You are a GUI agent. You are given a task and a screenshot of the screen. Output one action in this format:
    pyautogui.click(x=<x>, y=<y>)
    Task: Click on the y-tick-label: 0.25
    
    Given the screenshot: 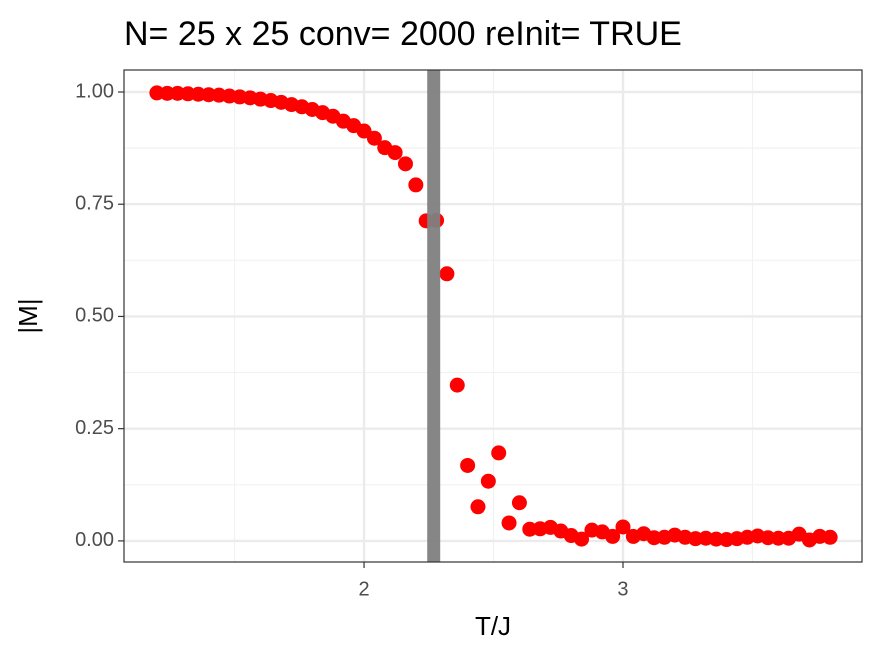 What is the action you would take?
    pyautogui.click(x=94, y=428)
    